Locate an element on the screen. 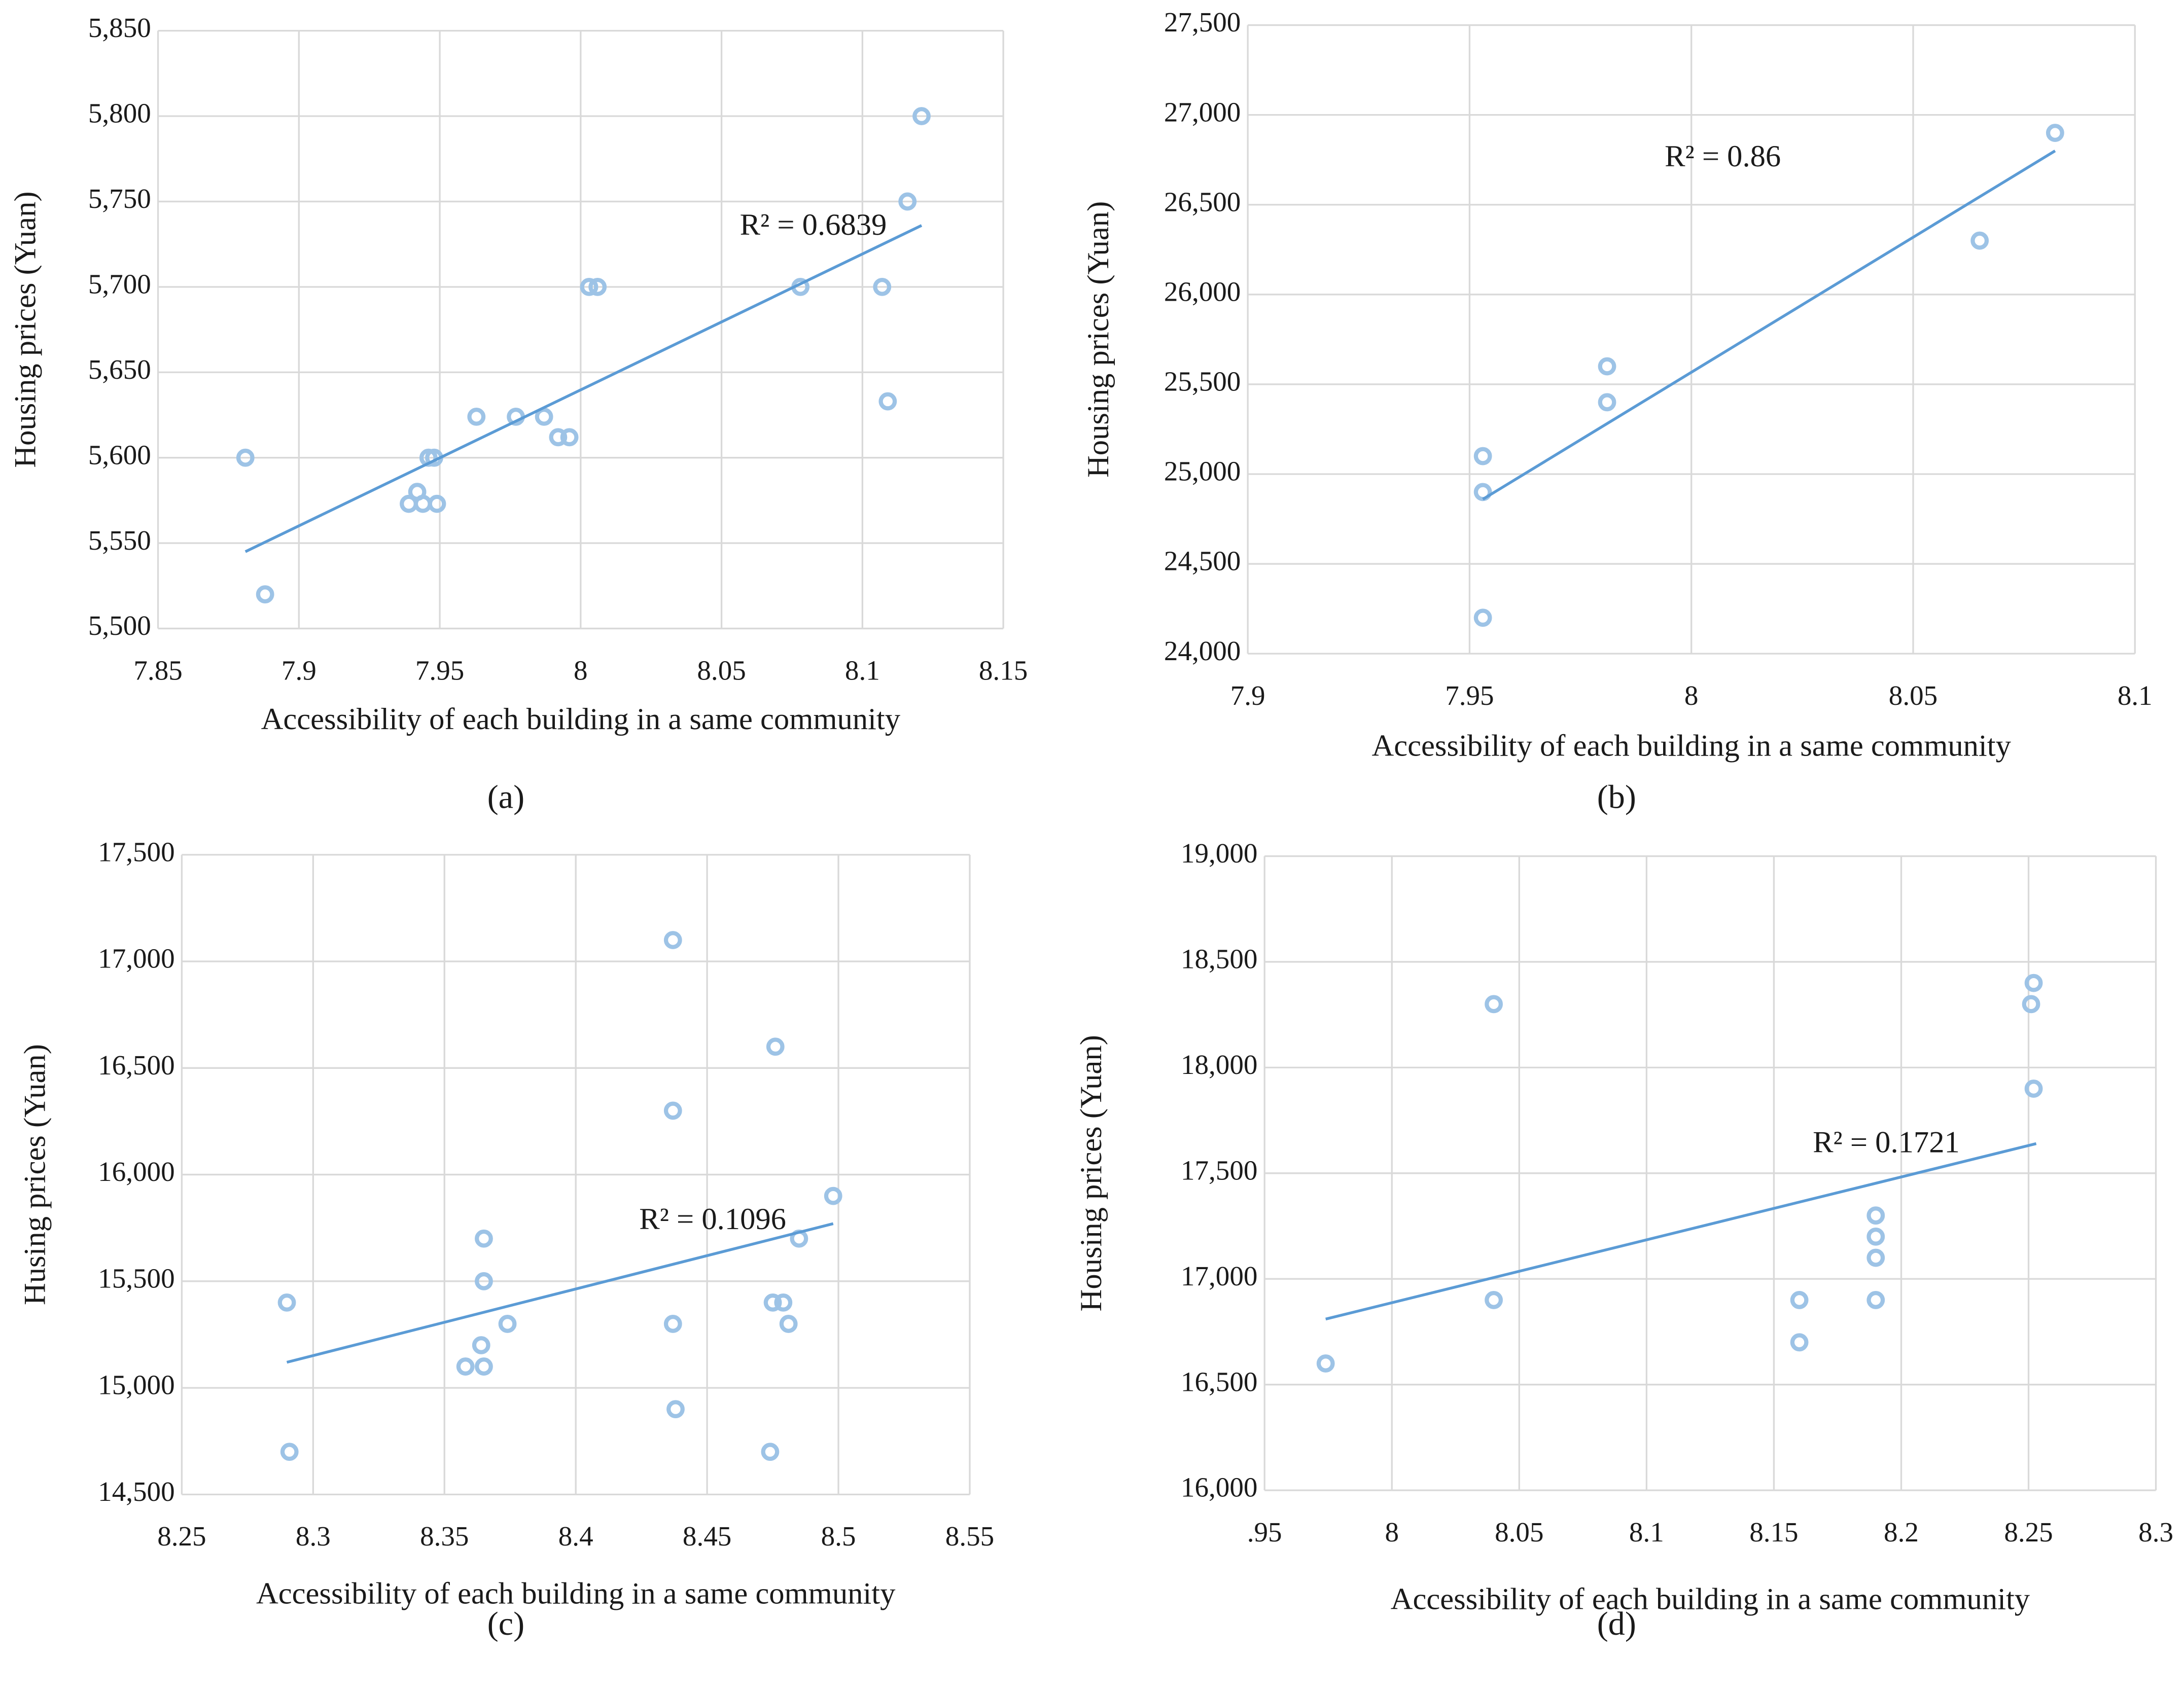 This screenshot has height=1690, width=2184. y-tick-label: 5,500 is located at coordinates (120, 626).